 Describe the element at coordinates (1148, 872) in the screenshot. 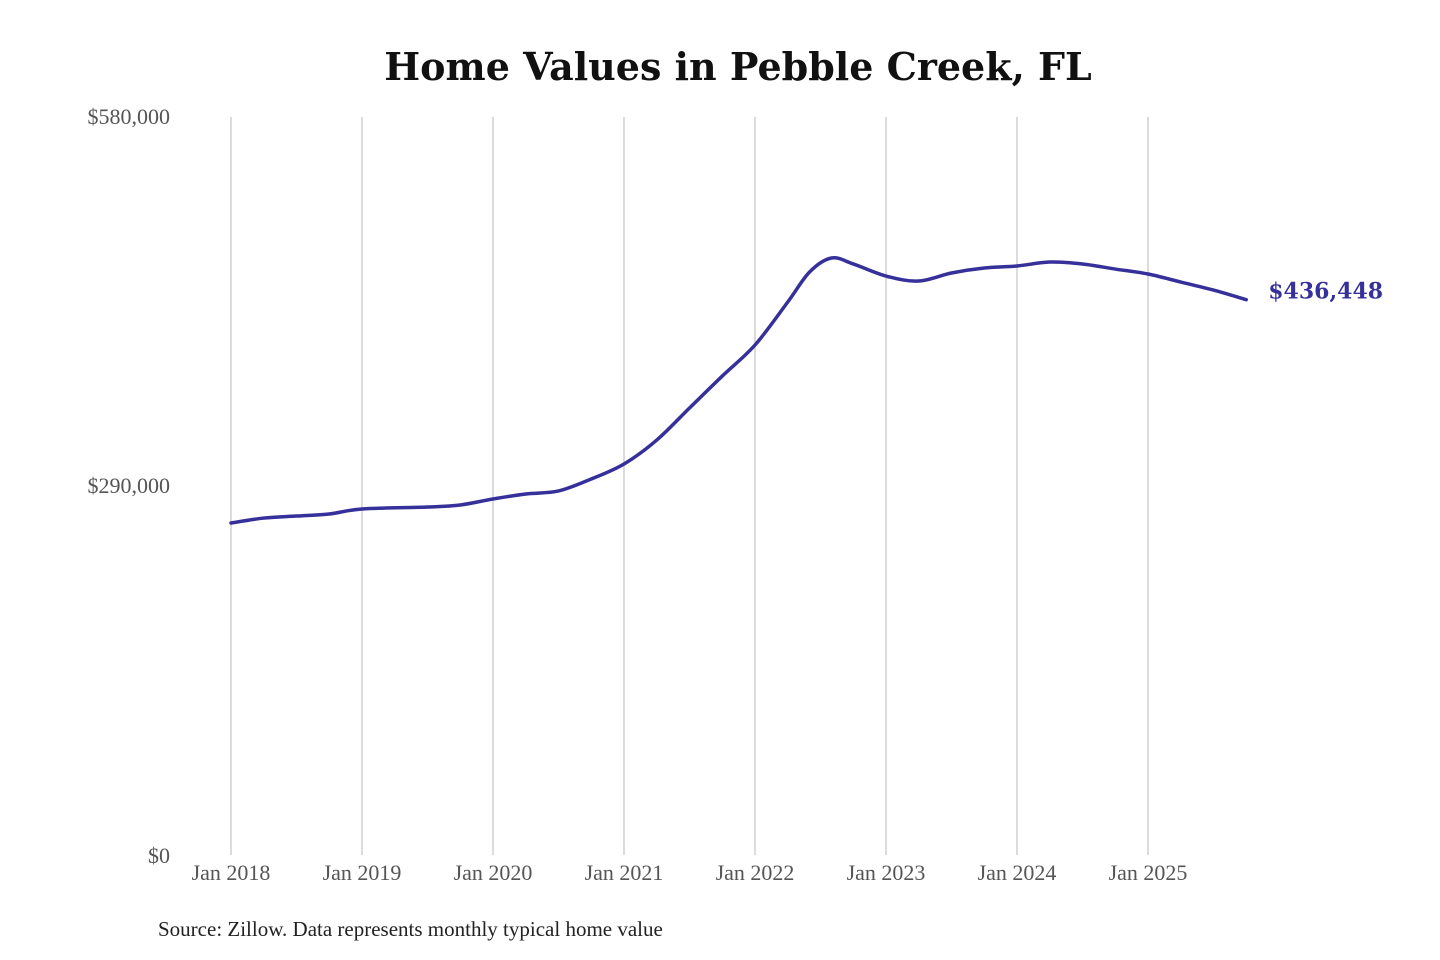

I see `x-tick-label: Jan 2025` at that location.